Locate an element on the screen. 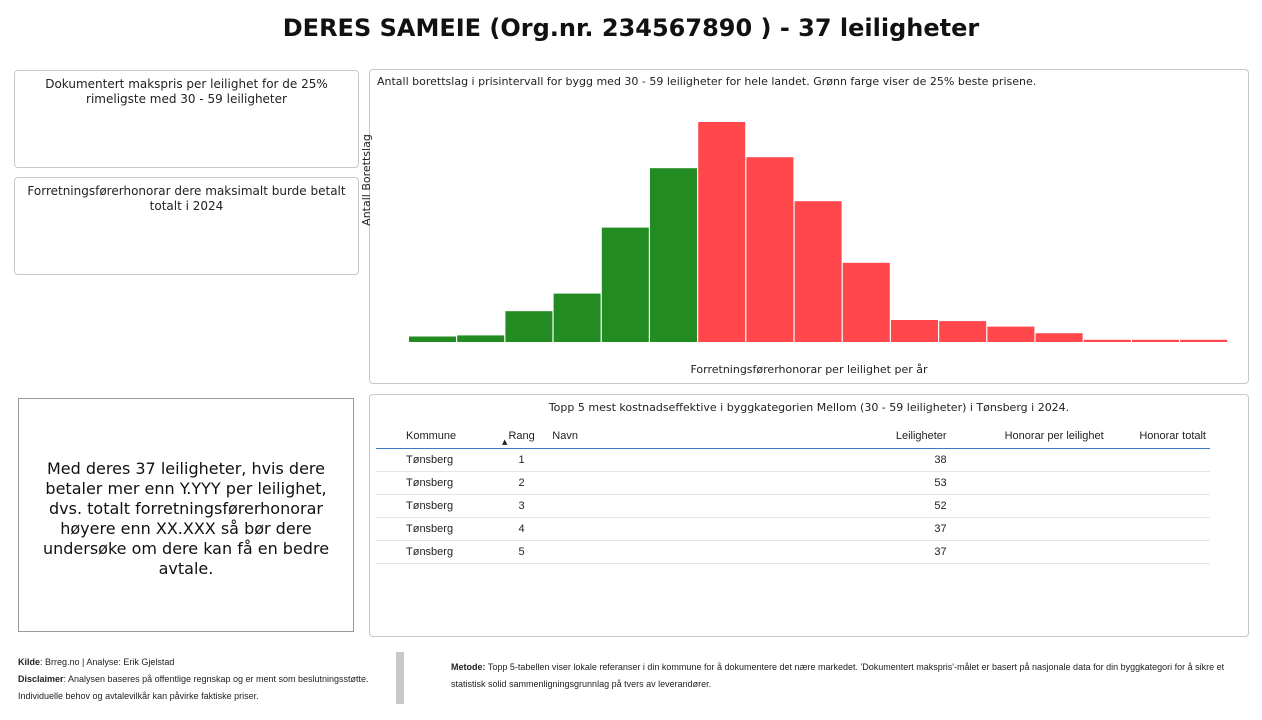  metode-label: Metode: is located at coordinates (468, 667).